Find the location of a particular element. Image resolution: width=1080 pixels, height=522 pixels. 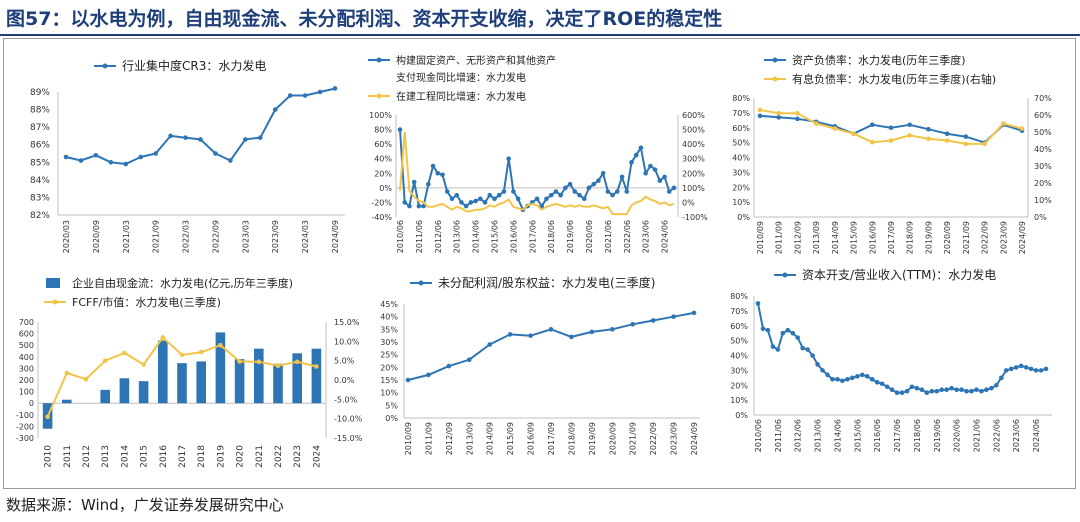

y-tick-label: 600% is located at coordinates (693, 115).